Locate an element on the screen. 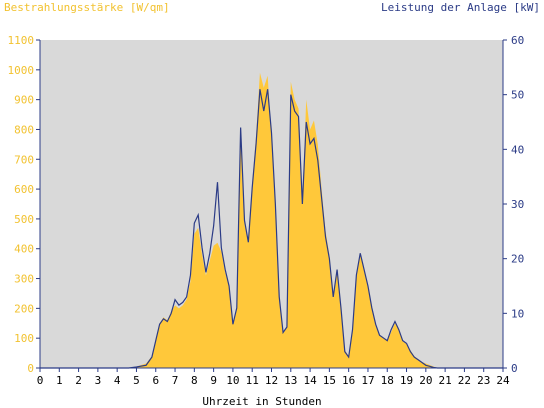  x-tick-label: 6 is located at coordinates (155, 380).